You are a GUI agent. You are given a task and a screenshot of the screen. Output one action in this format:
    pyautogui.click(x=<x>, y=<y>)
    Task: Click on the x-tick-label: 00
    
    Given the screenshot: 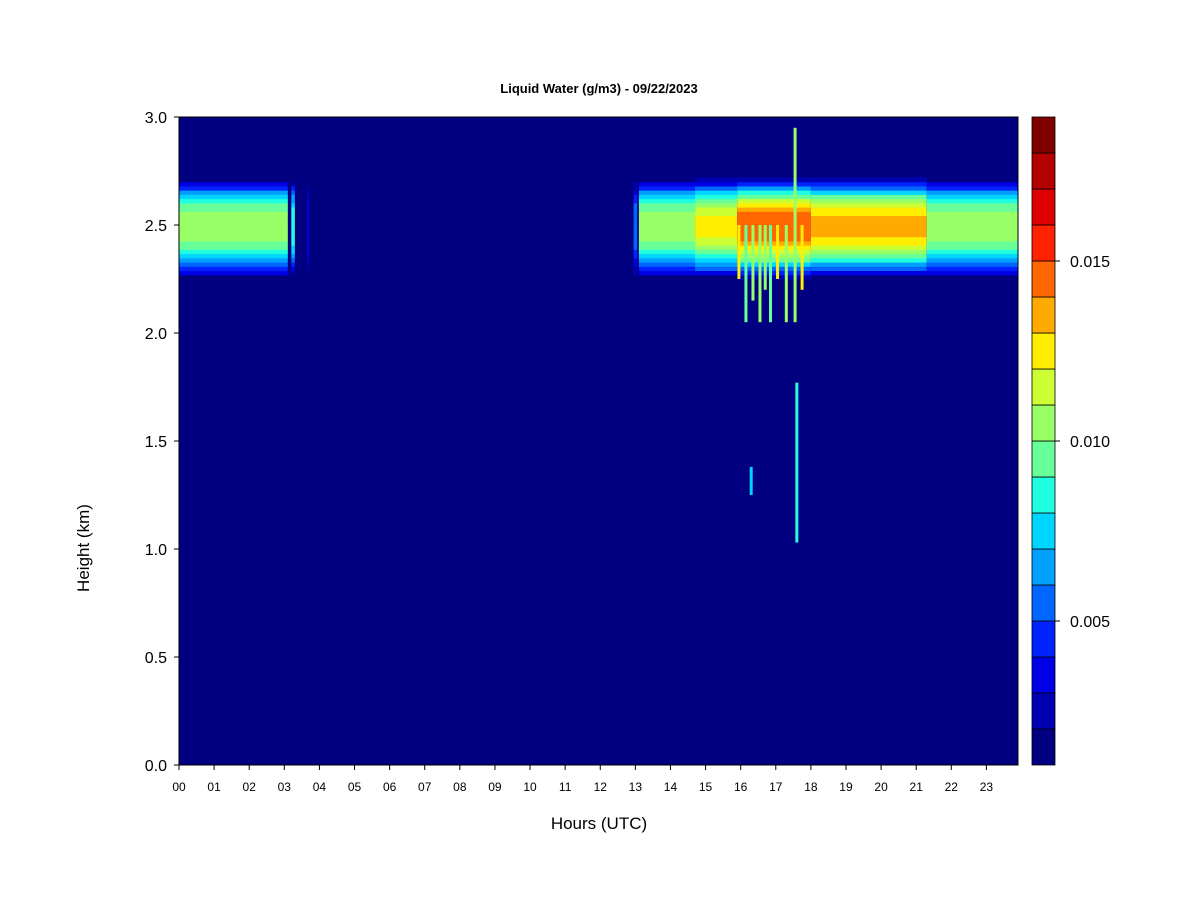 What is the action you would take?
    pyautogui.click(x=179, y=787)
    